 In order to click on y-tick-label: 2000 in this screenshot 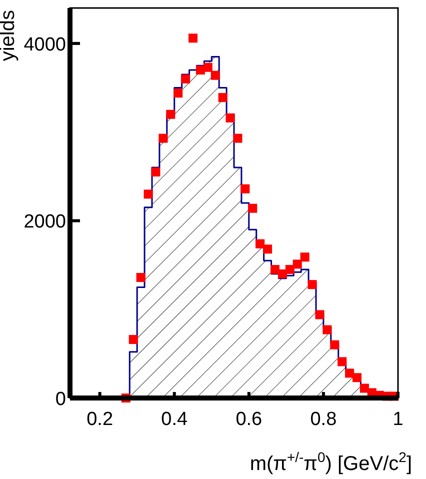, I will do `click(45, 222)`.